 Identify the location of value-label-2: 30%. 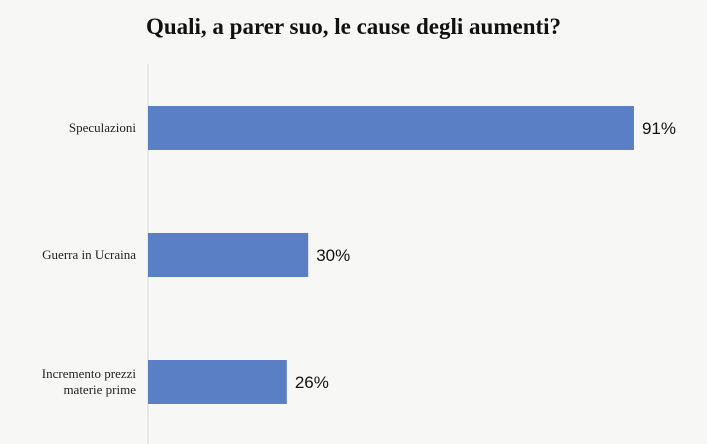
(333, 255).